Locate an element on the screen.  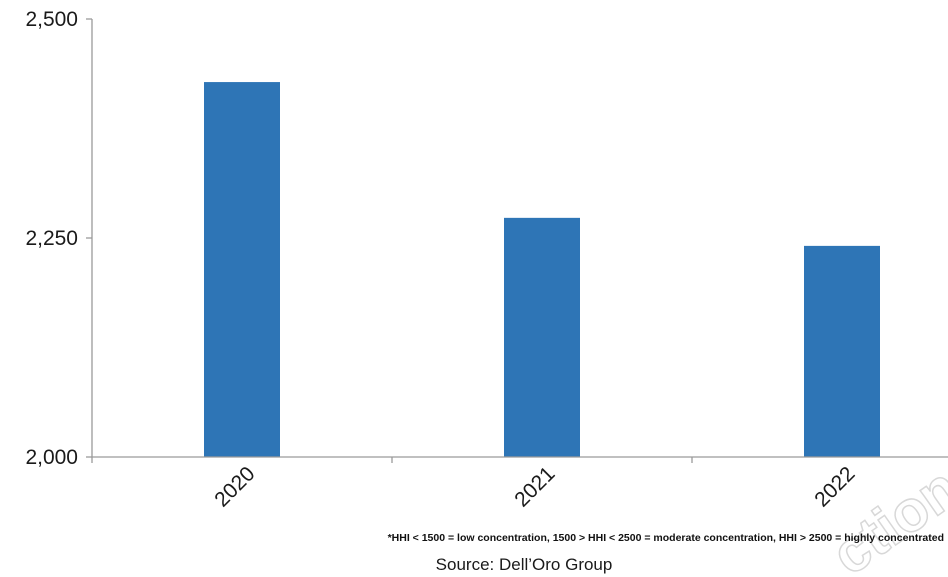
x-tick-label: 2021 is located at coordinates (534, 486).